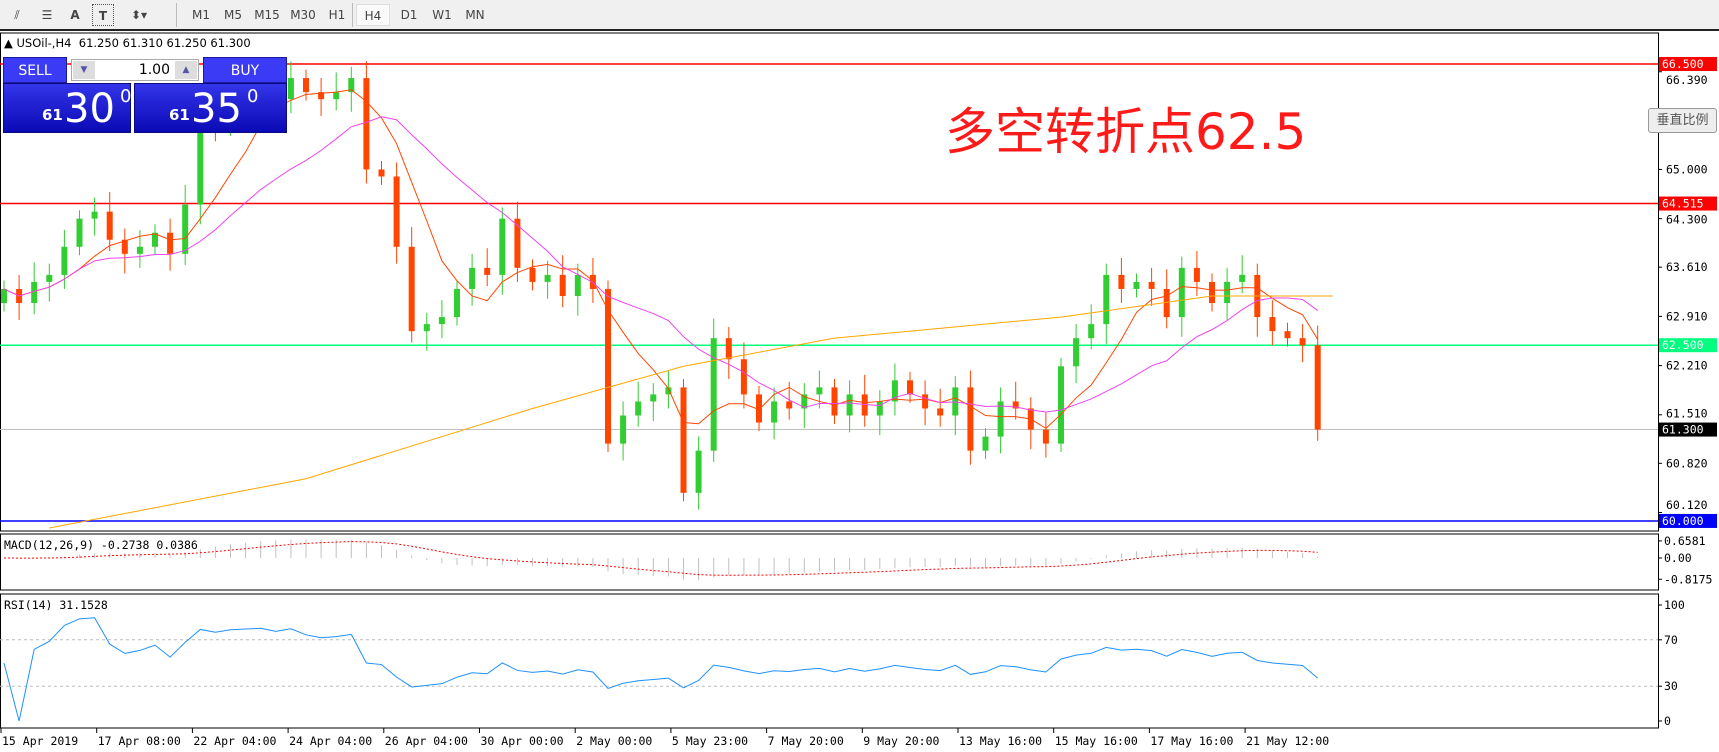  I want to click on vertical-scale-button: 垂直比例, so click(1682, 120).